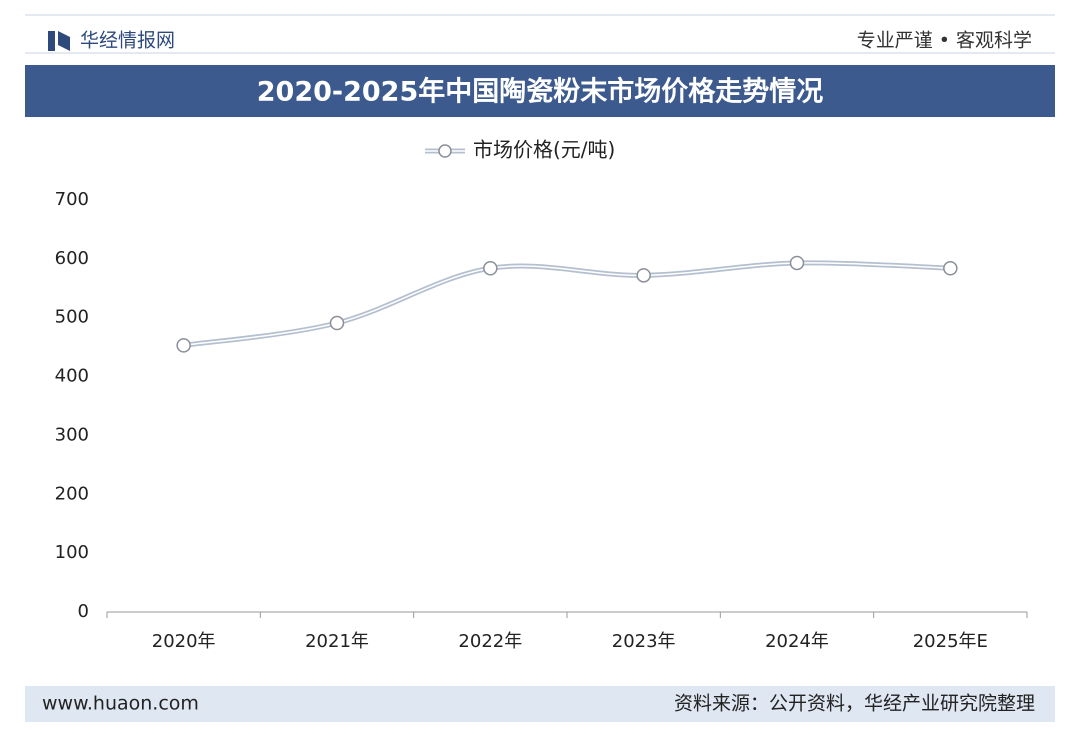  Describe the element at coordinates (120, 704) in the screenshot. I see `website: www.huaon.com` at that location.